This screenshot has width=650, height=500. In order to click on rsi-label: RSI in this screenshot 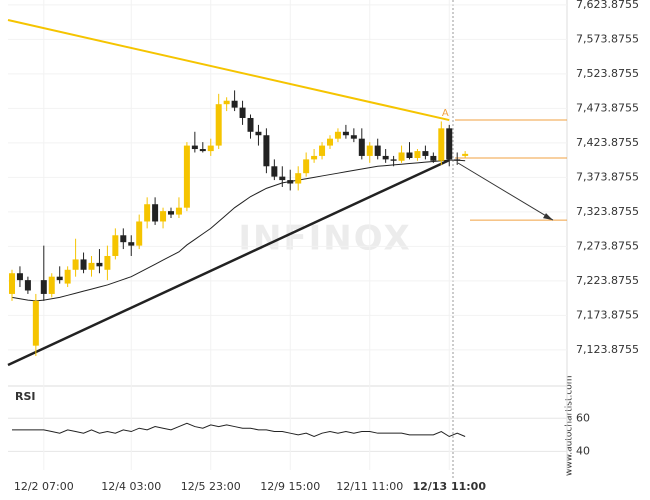, I will do `click(25, 396)`.